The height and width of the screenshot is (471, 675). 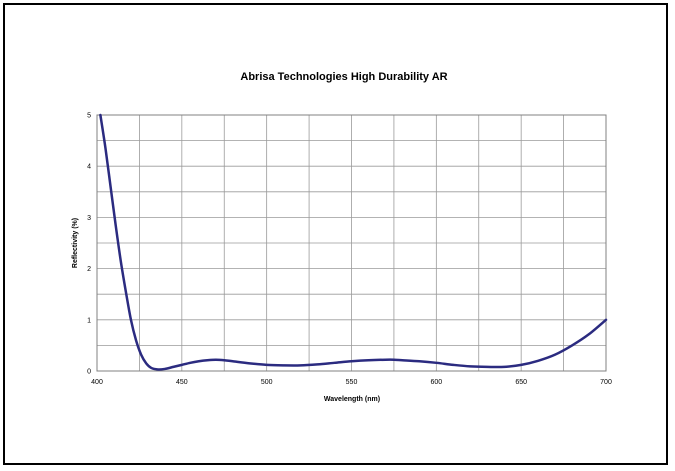 What do you see at coordinates (182, 382) in the screenshot?
I see `x-tick-label: 450` at bounding box center [182, 382].